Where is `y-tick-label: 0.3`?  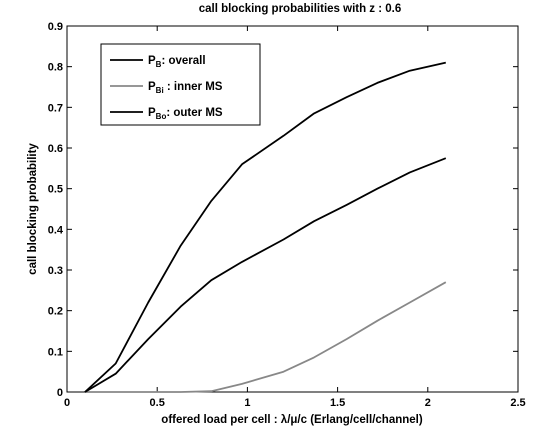 y-tick-label: 0.3 is located at coordinates (55, 271).